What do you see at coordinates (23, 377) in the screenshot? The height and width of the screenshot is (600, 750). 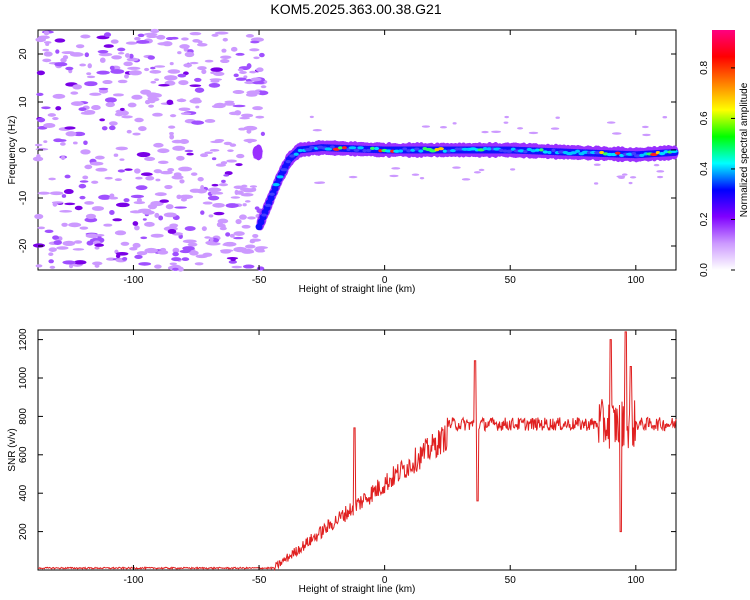 I see `snr-y-tick-label: 1000` at bounding box center [23, 377].